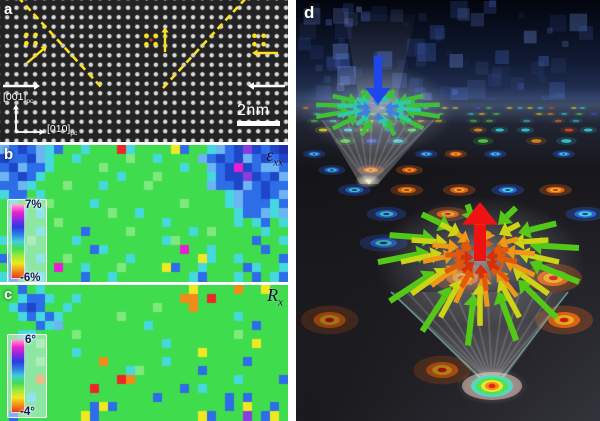 This screenshot has width=600, height=421. I want to click on colorbar-strain: 7% -6%, so click(27, 240).